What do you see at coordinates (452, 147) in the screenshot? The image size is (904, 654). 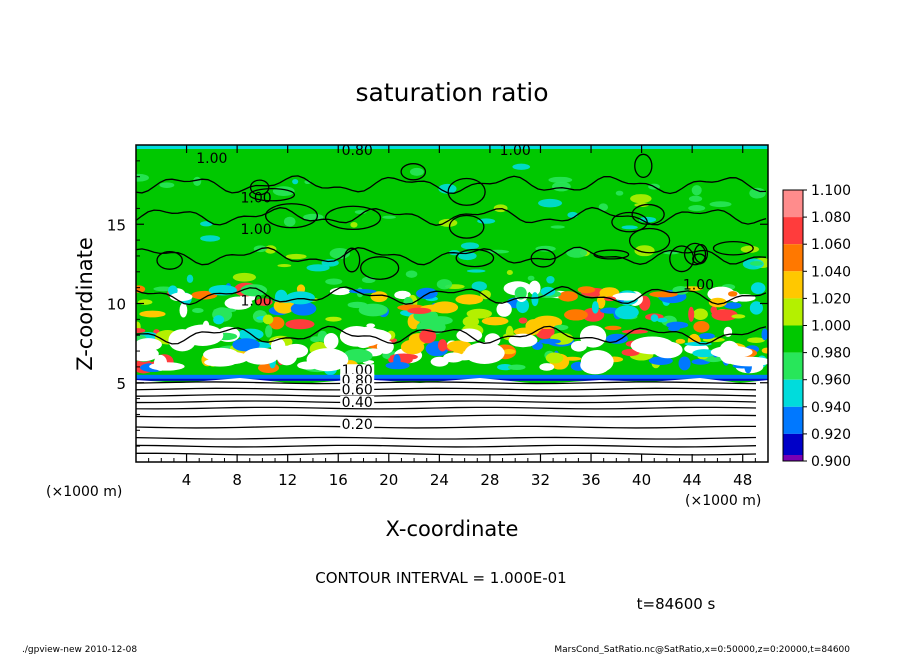 I see `top-band` at bounding box center [452, 147].